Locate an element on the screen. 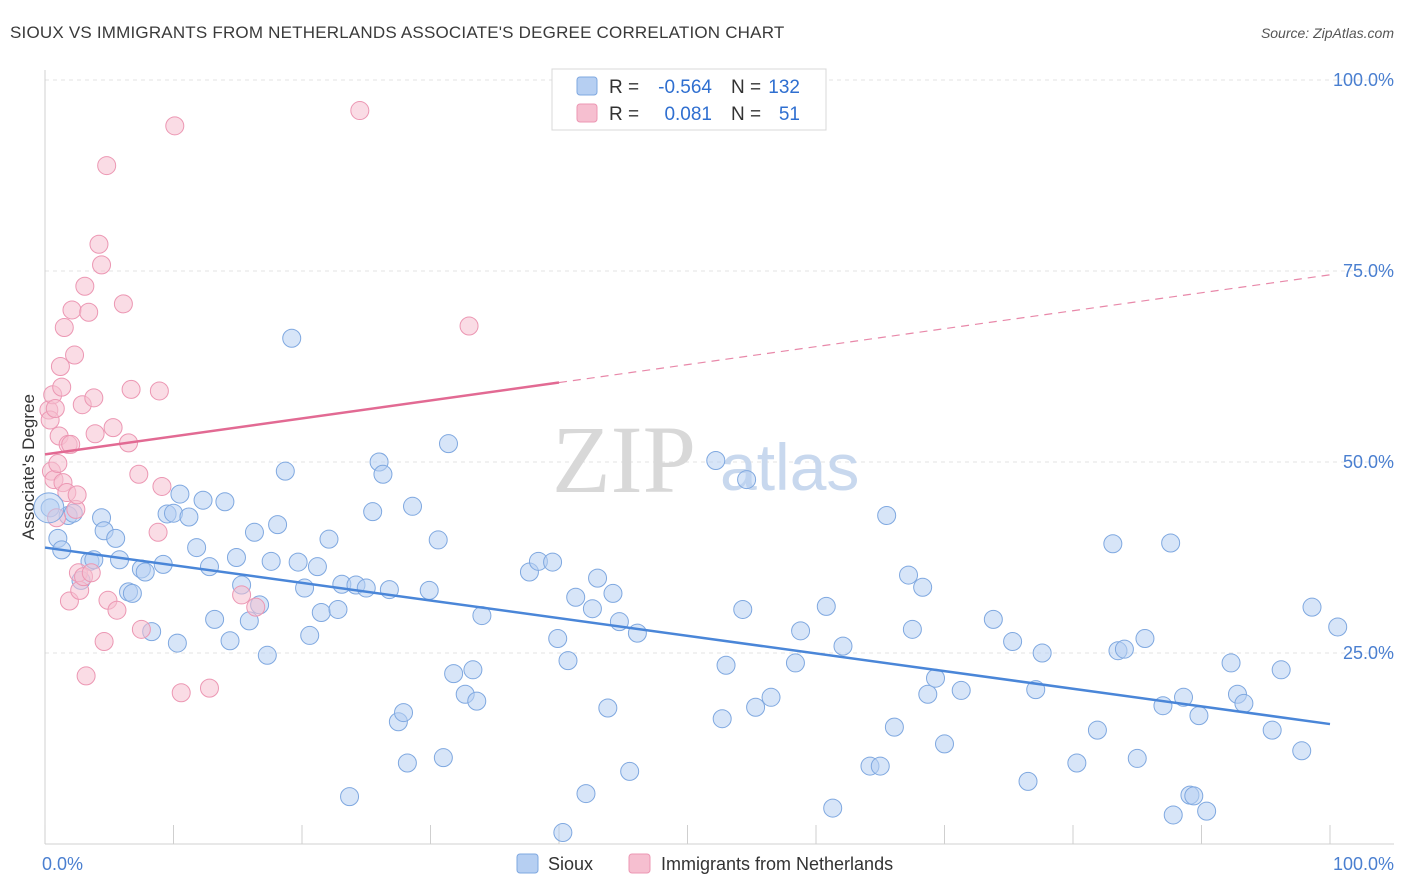 Image resolution: width=1406 pixels, height=892 pixels. legend-n-value: 132 is located at coordinates (784, 87).